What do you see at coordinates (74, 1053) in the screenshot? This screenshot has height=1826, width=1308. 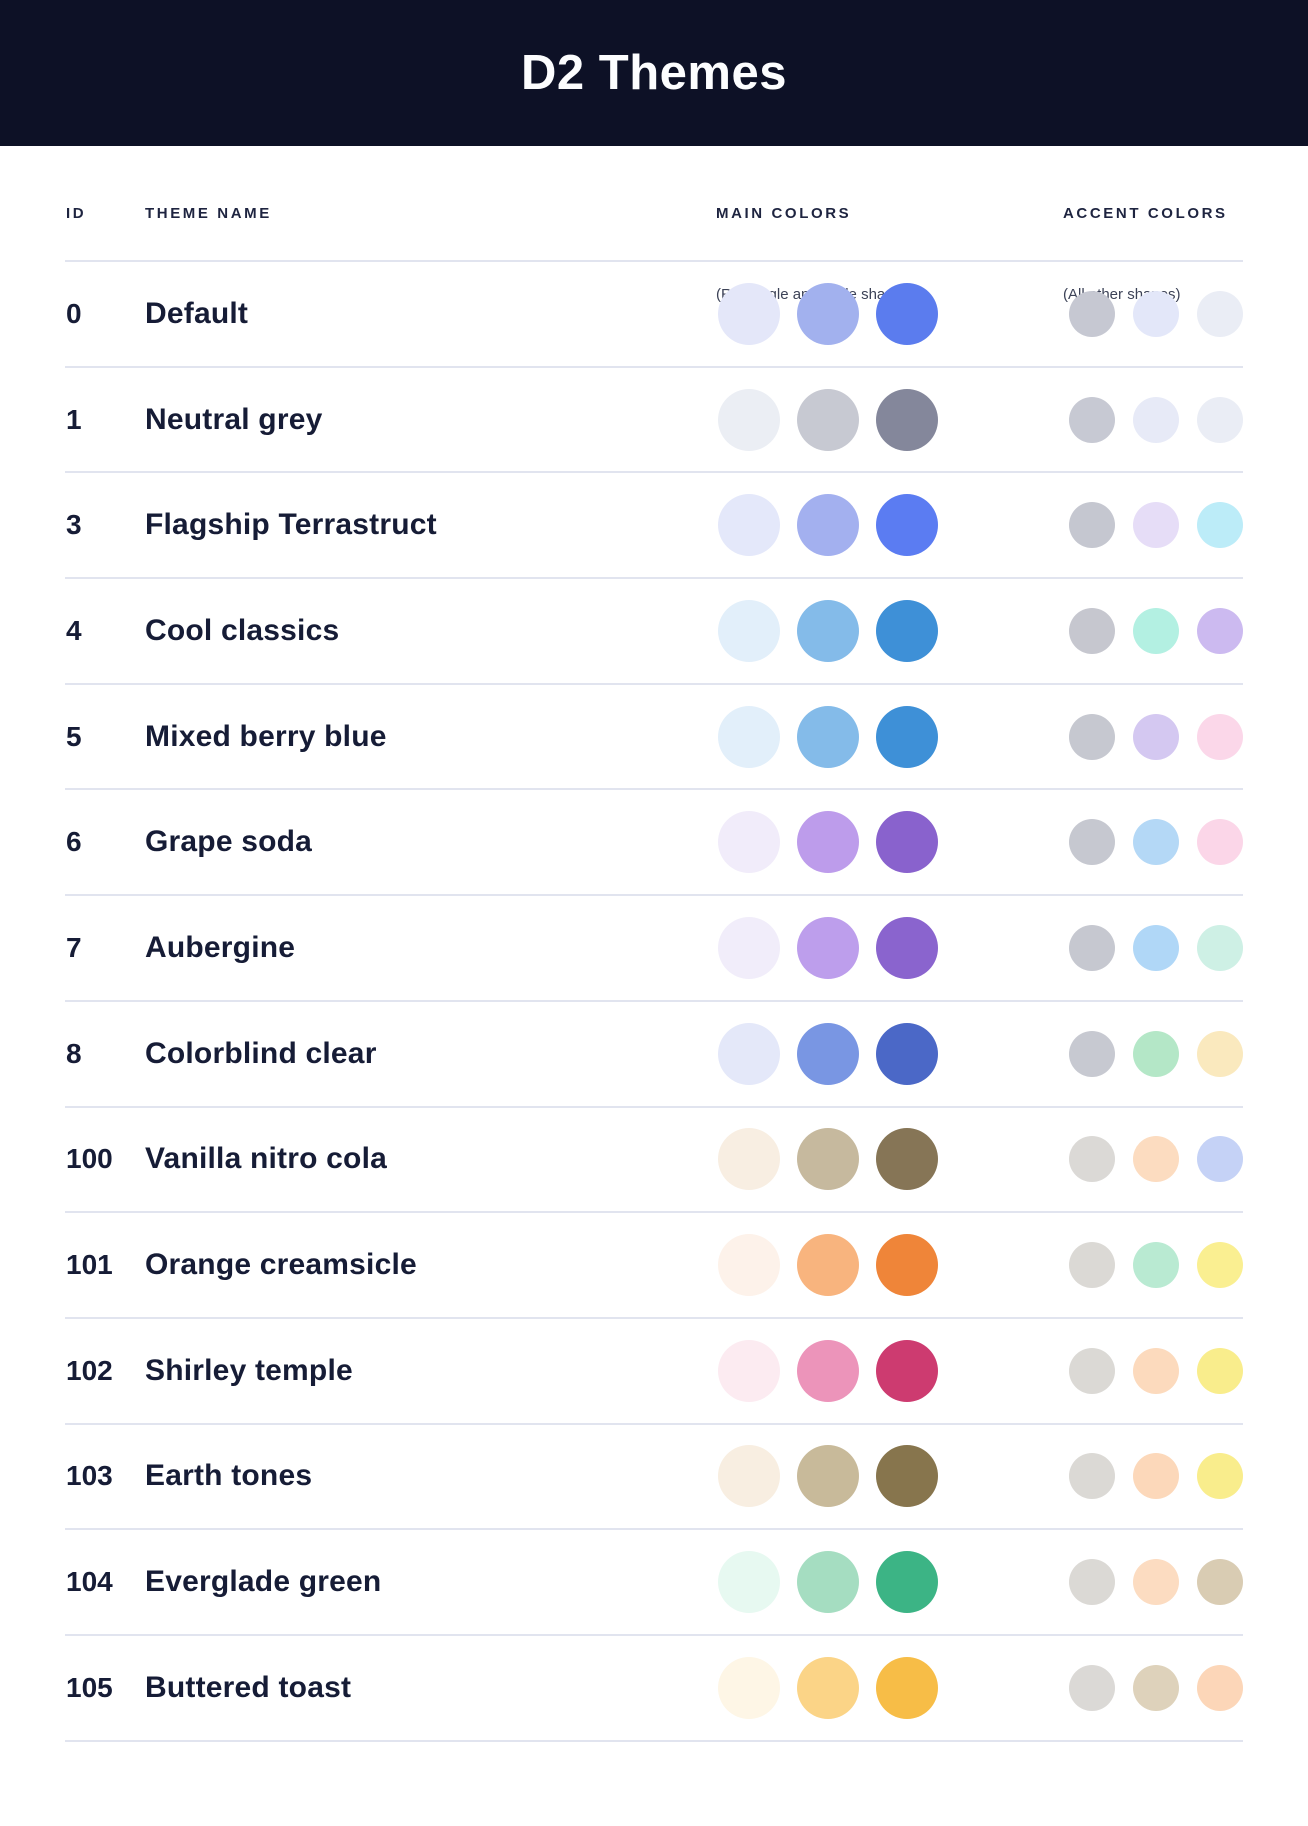 I see `theme-id: 8` at bounding box center [74, 1053].